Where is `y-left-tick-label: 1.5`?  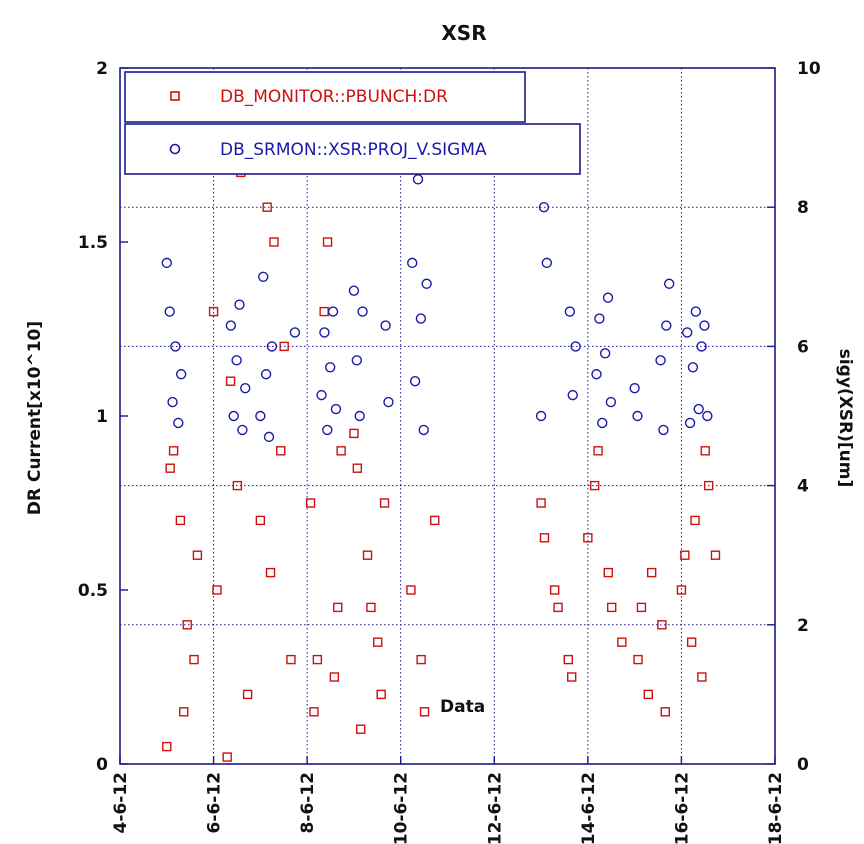 y-left-tick-label: 1.5 is located at coordinates (93, 243).